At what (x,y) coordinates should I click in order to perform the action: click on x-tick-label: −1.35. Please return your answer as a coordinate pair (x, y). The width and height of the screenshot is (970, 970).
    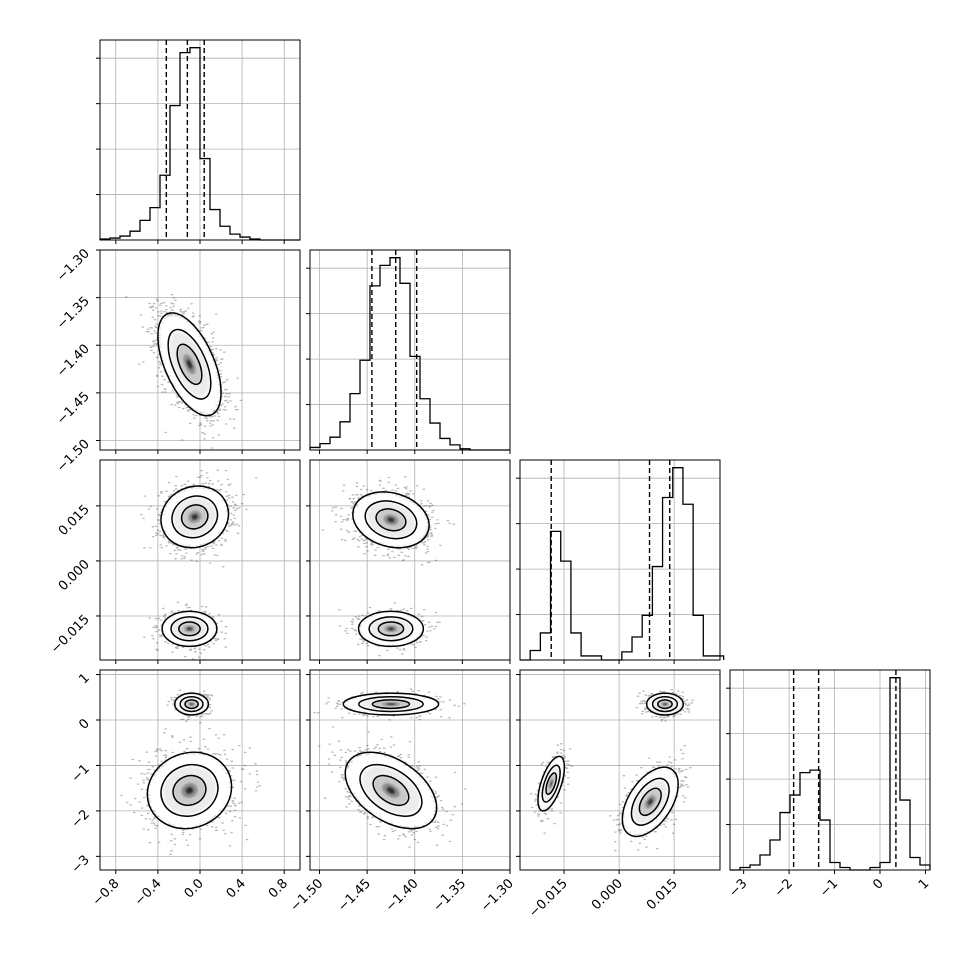
    Looking at the image, I should click on (449, 895).